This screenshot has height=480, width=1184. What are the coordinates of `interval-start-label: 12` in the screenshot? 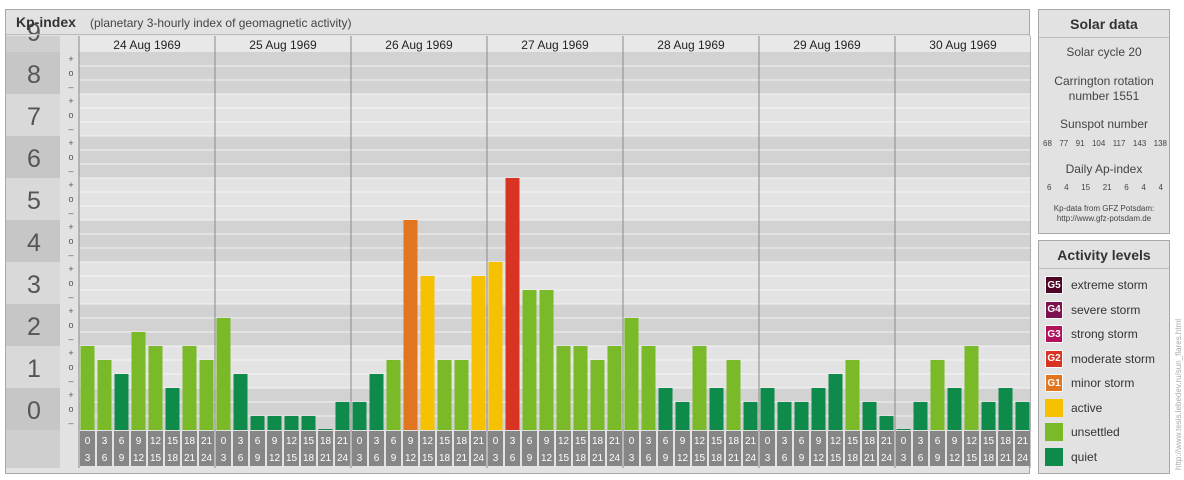 It's located at (972, 441).